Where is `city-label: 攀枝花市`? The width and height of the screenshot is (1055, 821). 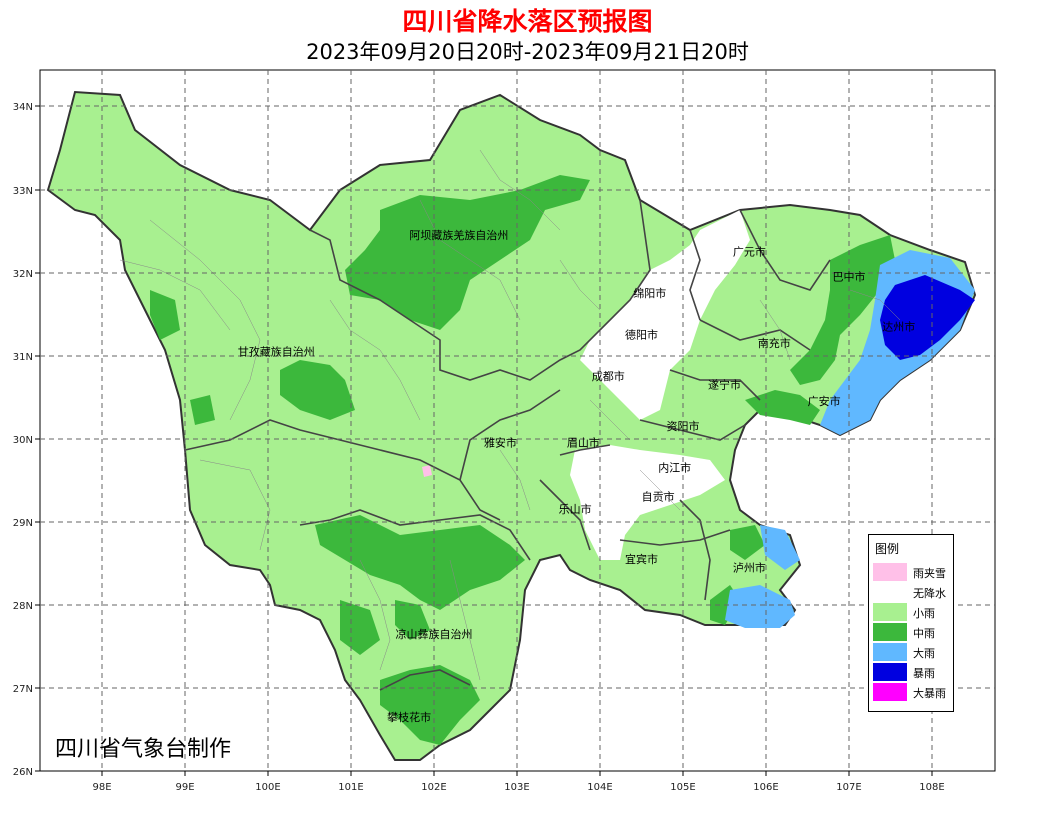 city-label: 攀枝花市 is located at coordinates (409, 717).